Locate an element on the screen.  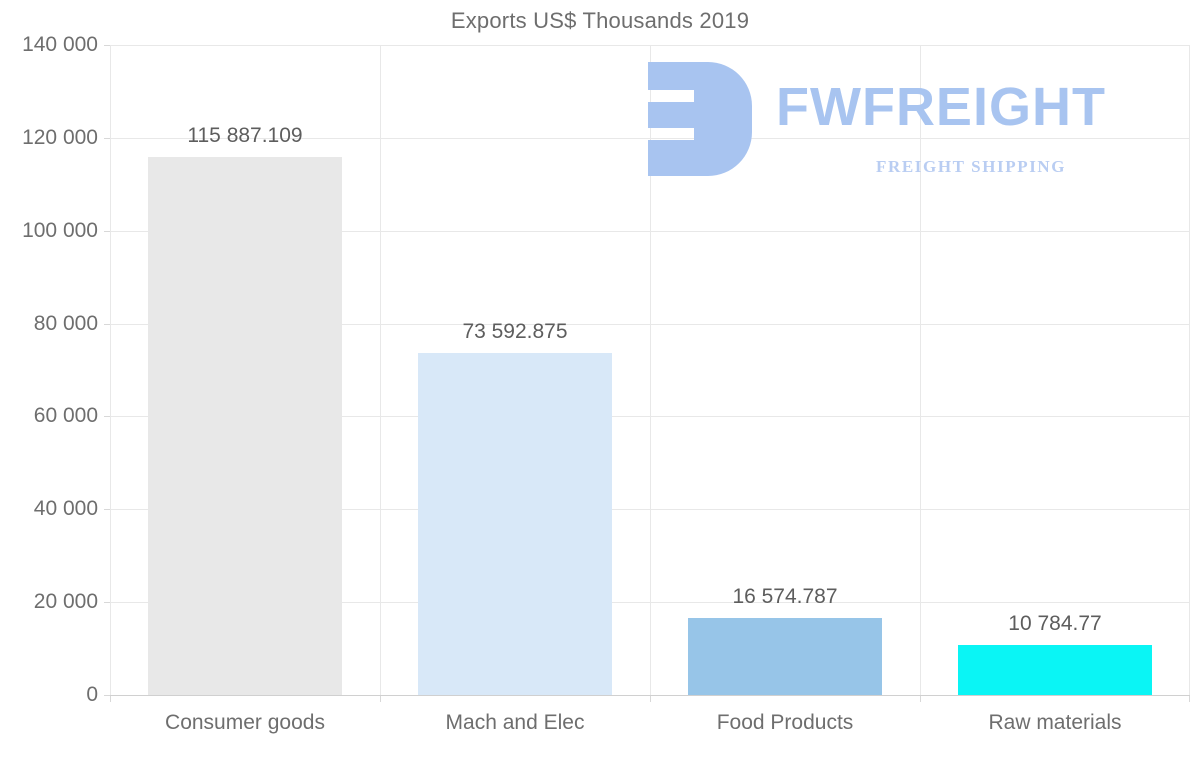
y-axis-tick-label: 80 000 is located at coordinates (65, 323).